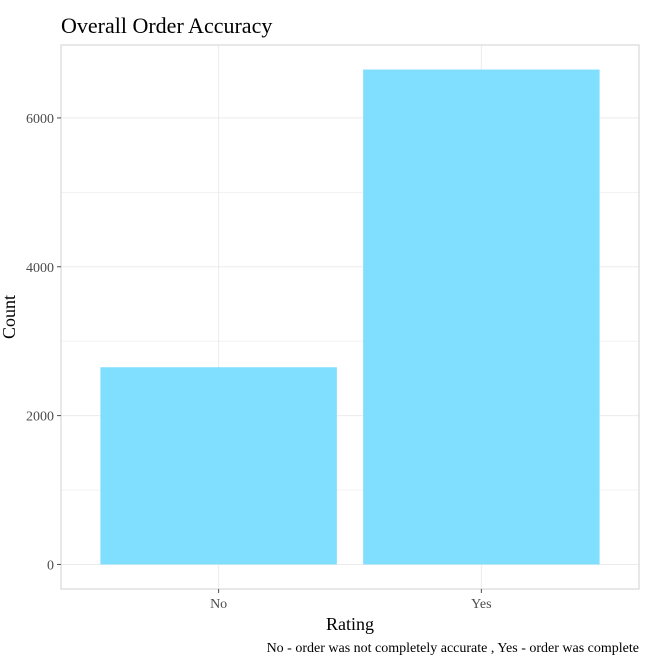  I want to click on x-tick-label: Yes, so click(481, 604).